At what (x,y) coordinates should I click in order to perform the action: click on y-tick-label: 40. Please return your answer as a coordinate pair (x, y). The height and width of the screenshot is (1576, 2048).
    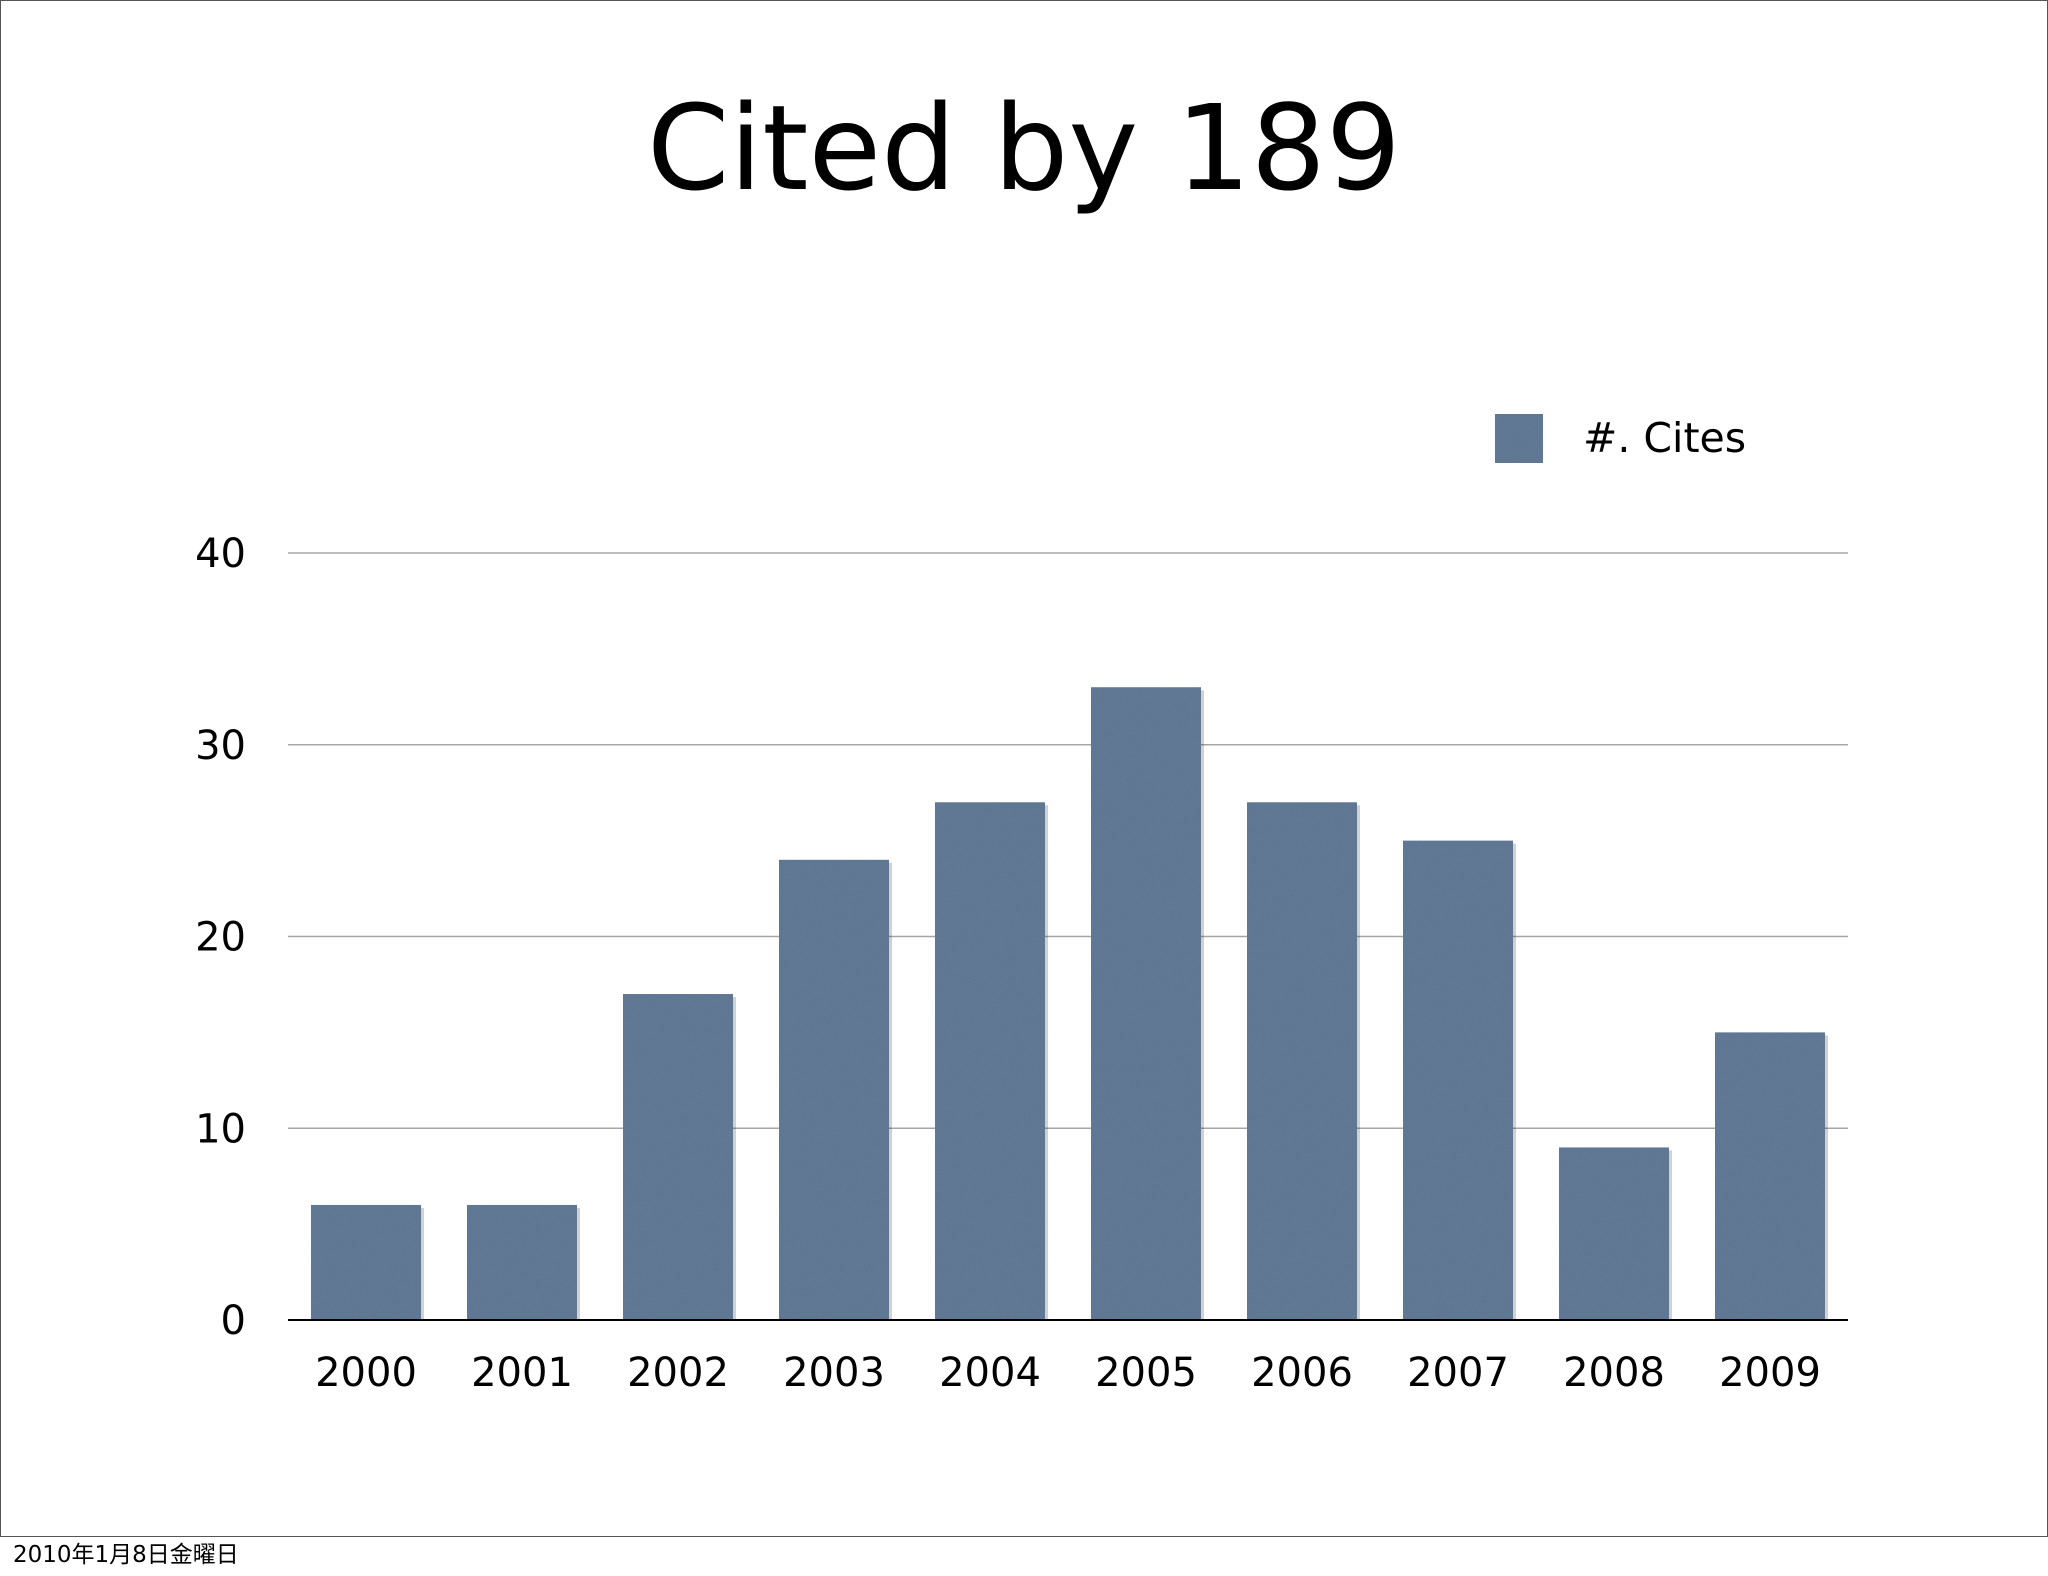
    Looking at the image, I should click on (220, 554).